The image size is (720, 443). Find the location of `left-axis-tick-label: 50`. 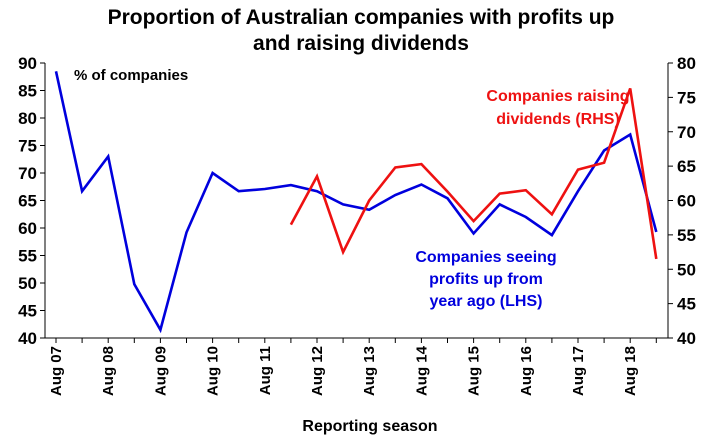

left-axis-tick-label: 50 is located at coordinates (27, 283).